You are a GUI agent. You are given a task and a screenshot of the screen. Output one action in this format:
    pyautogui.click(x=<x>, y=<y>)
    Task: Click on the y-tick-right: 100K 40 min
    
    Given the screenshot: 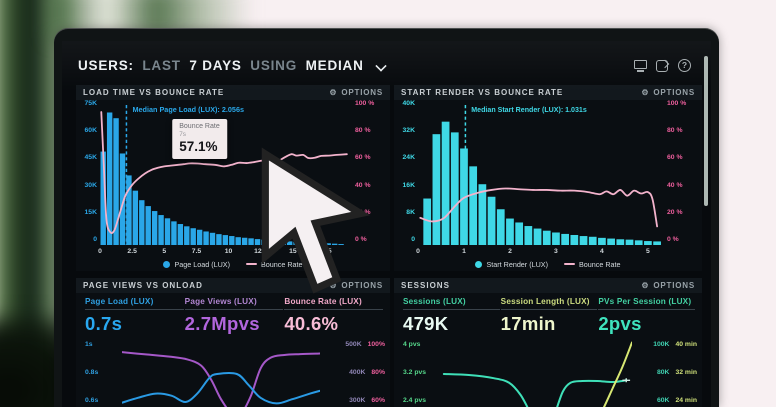 What is the action you would take?
    pyautogui.click(x=675, y=344)
    